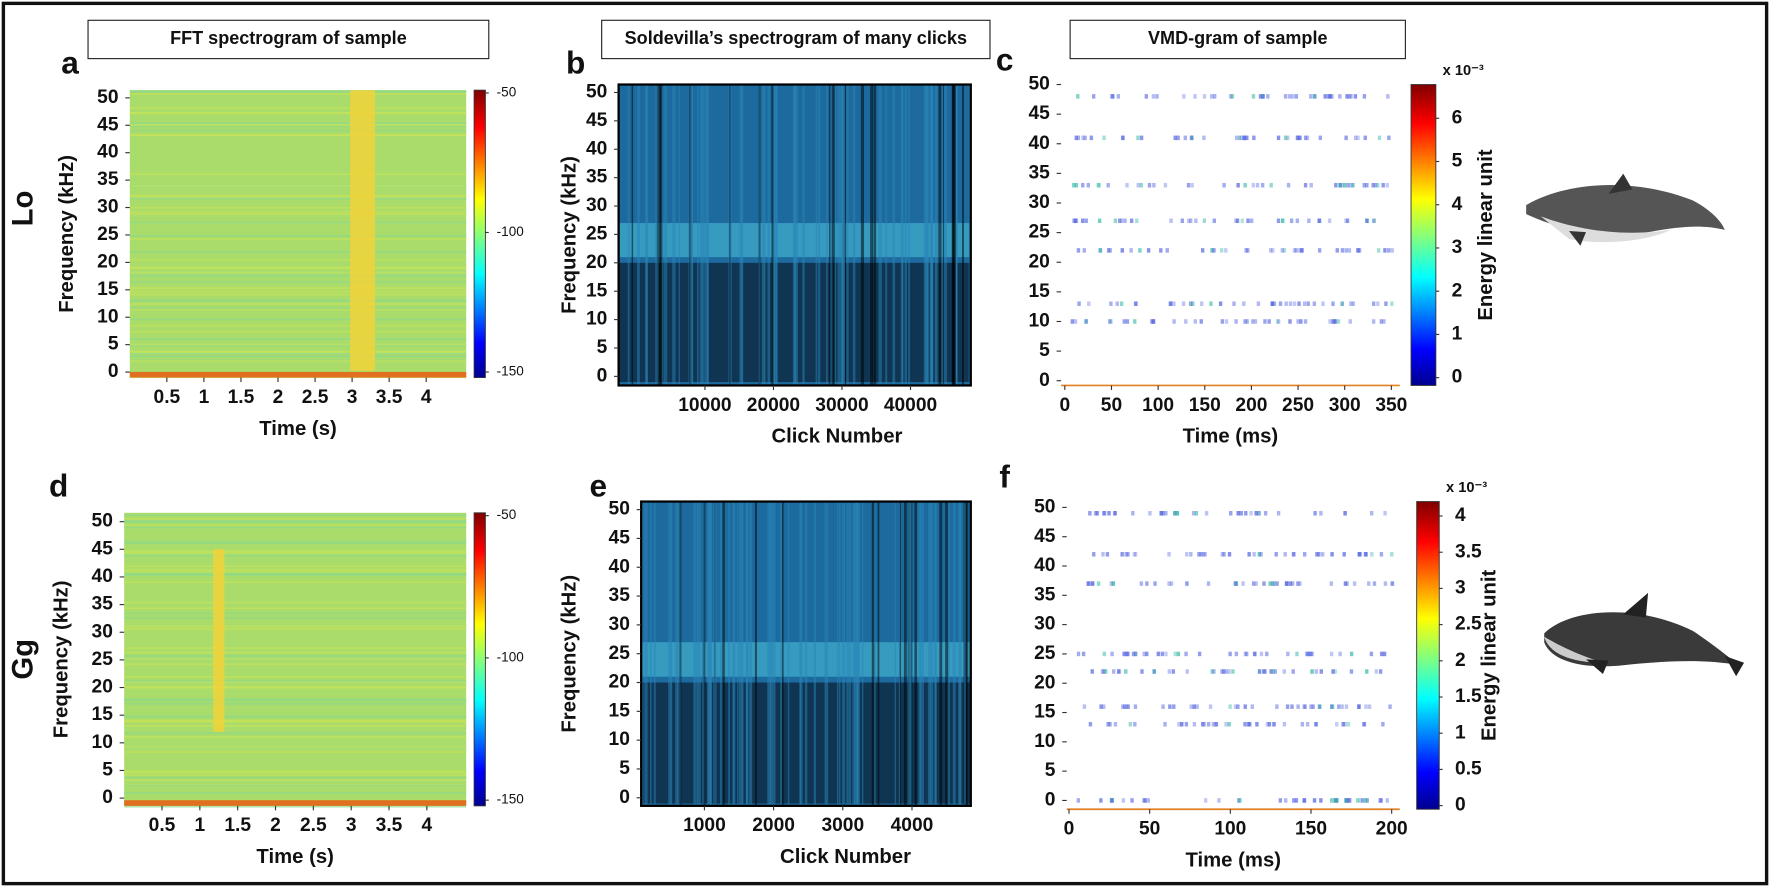 The image size is (1770, 887). I want to click on x-axis-label: Time (ms), so click(1233, 860).